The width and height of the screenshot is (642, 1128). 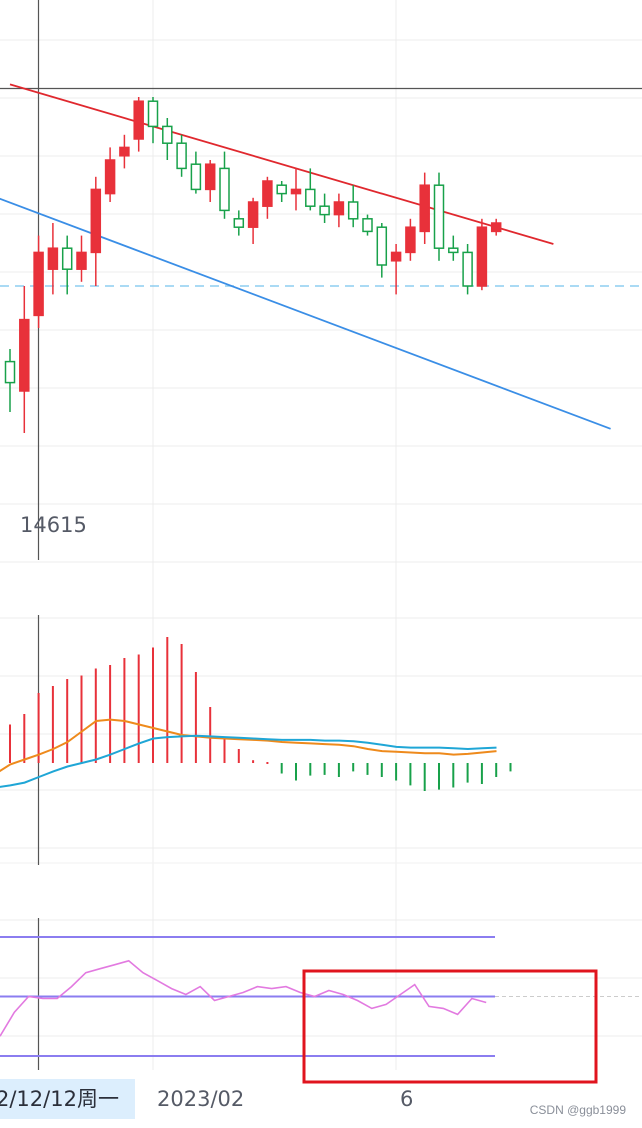 What do you see at coordinates (243, 998) in the screenshot?
I see `rsi-line` at bounding box center [243, 998].